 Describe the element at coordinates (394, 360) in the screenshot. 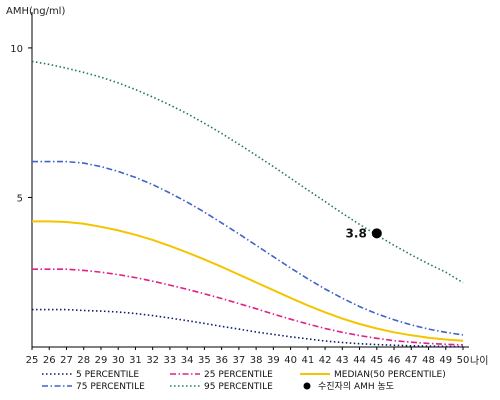

I see `x-tick-label: 46` at that location.